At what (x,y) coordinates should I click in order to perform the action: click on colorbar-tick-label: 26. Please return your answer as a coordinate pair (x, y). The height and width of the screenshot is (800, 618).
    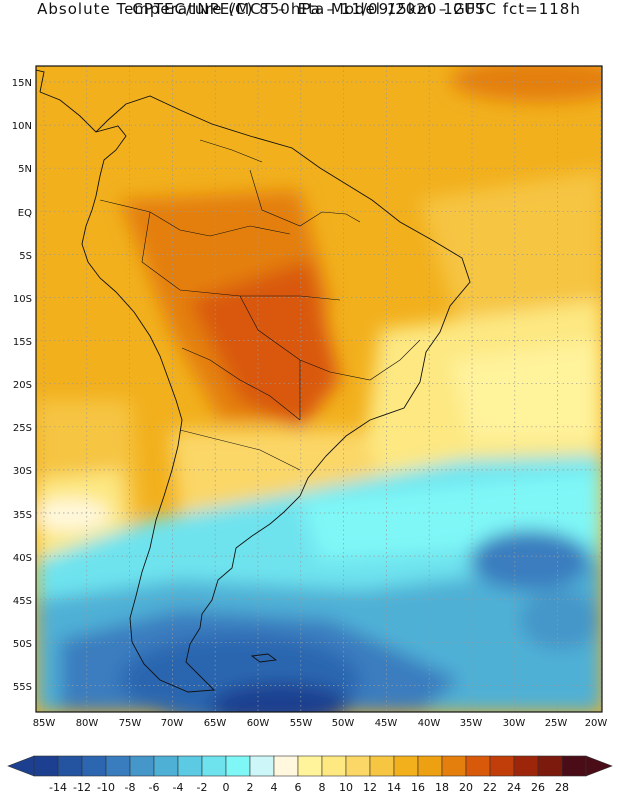
    Looking at the image, I should click on (538, 787).